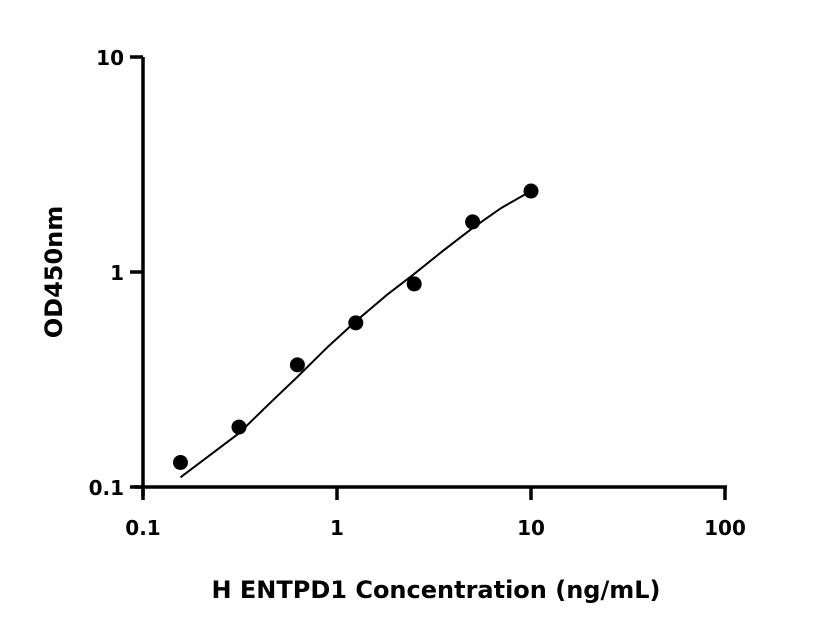  I want to click on x-tick-label: 10, so click(531, 528).